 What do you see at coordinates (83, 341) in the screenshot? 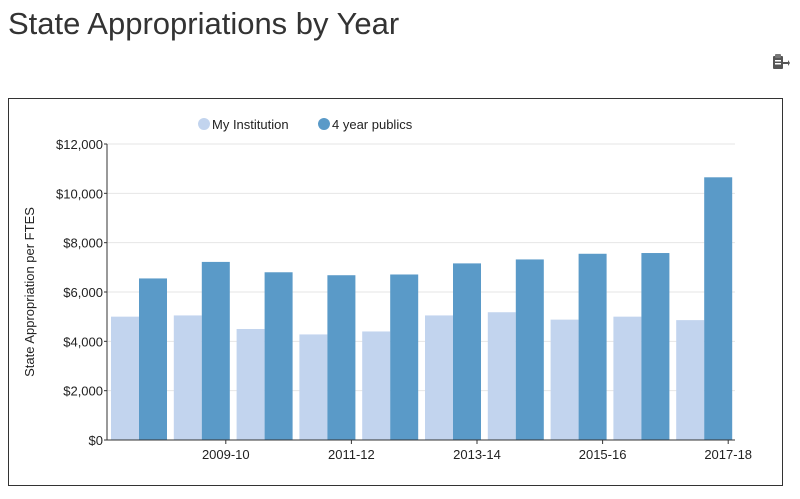
I see `y-tick-label: $4,000` at bounding box center [83, 341].